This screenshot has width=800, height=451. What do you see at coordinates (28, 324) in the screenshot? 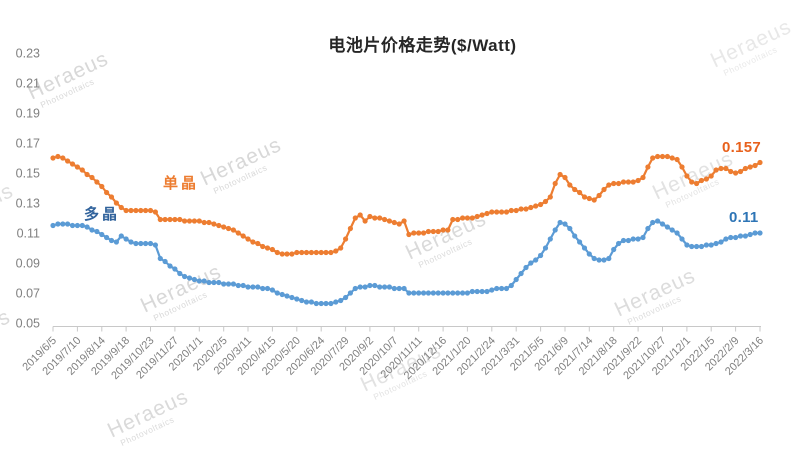
I see `svg-text: 0.05` at bounding box center [28, 324].